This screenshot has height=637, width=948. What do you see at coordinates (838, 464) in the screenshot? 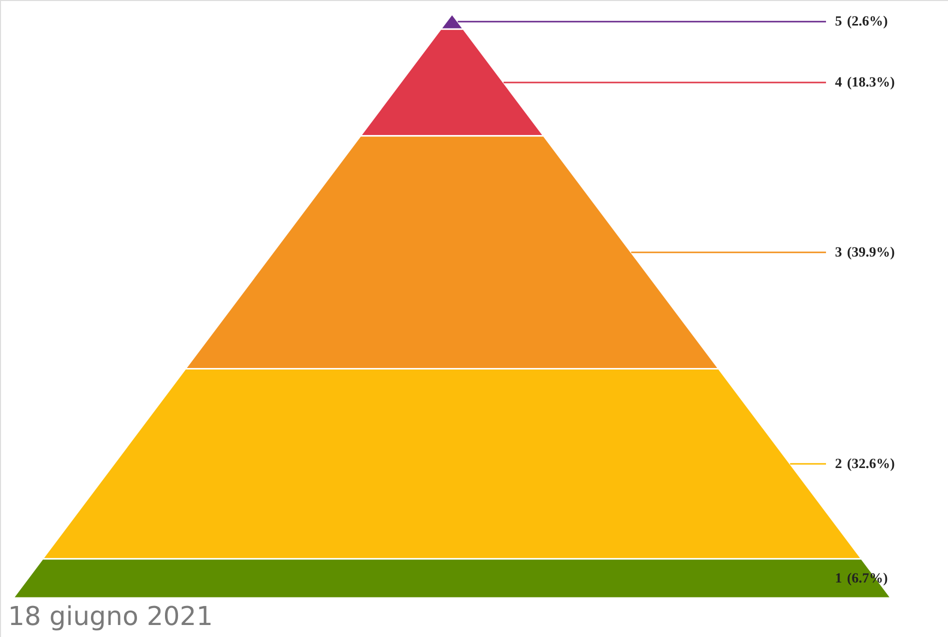
I see `category-label: 2` at bounding box center [838, 464].